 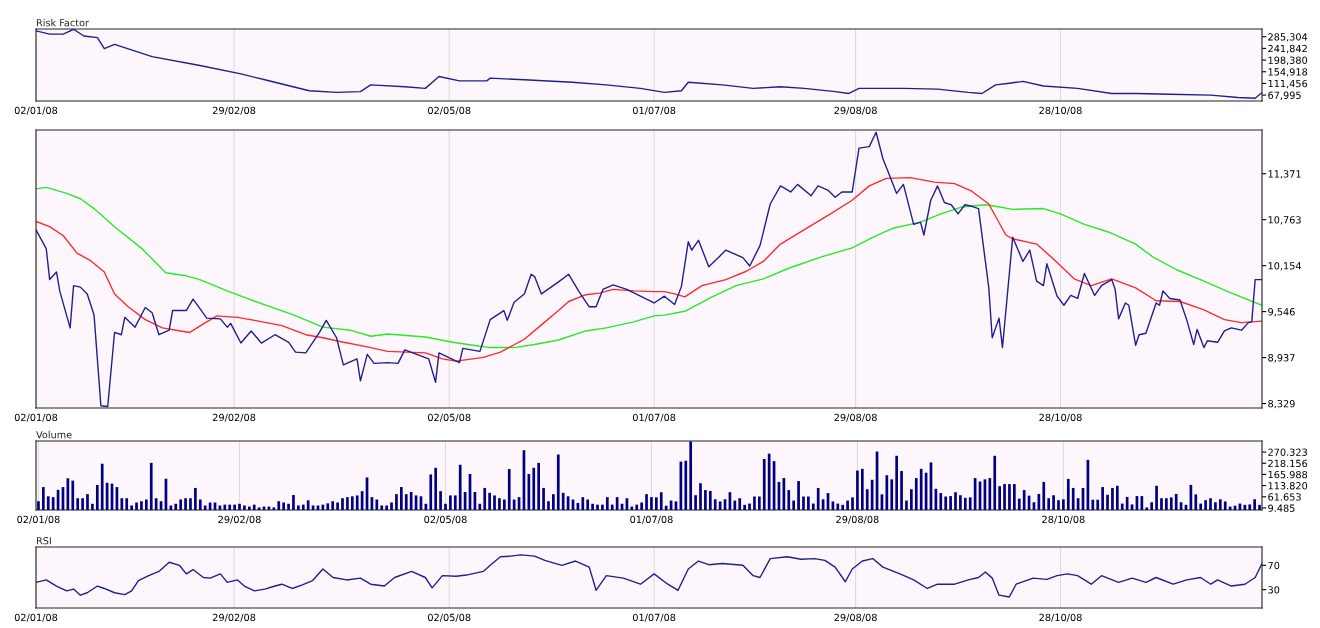 What do you see at coordinates (1288, 463) in the screenshot?
I see `y-tick-label: 218.156` at bounding box center [1288, 463].